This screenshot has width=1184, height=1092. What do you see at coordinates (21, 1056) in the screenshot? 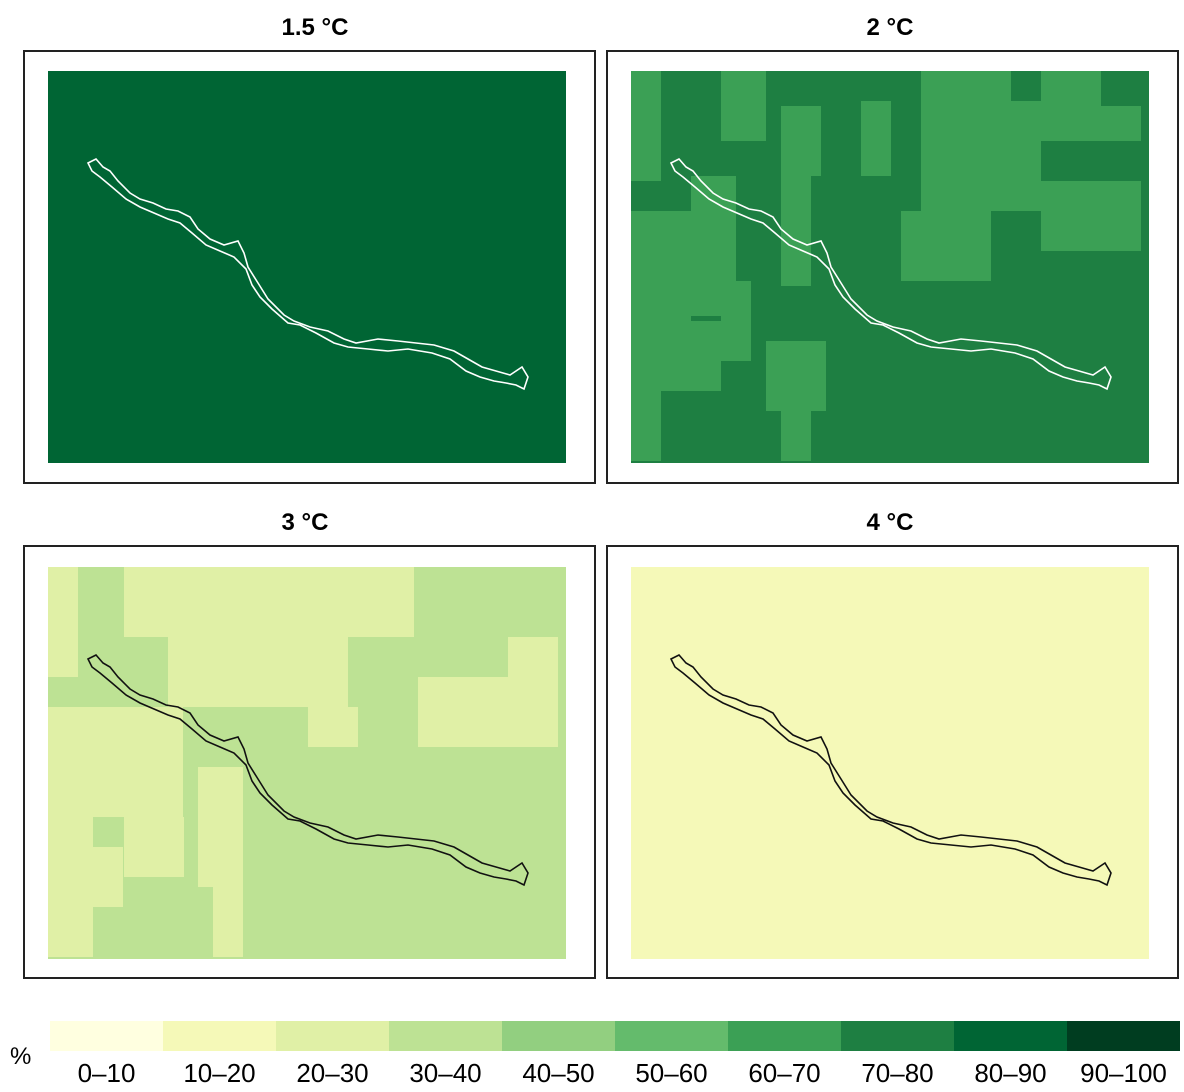
I see `legend-unit: %` at bounding box center [21, 1056].